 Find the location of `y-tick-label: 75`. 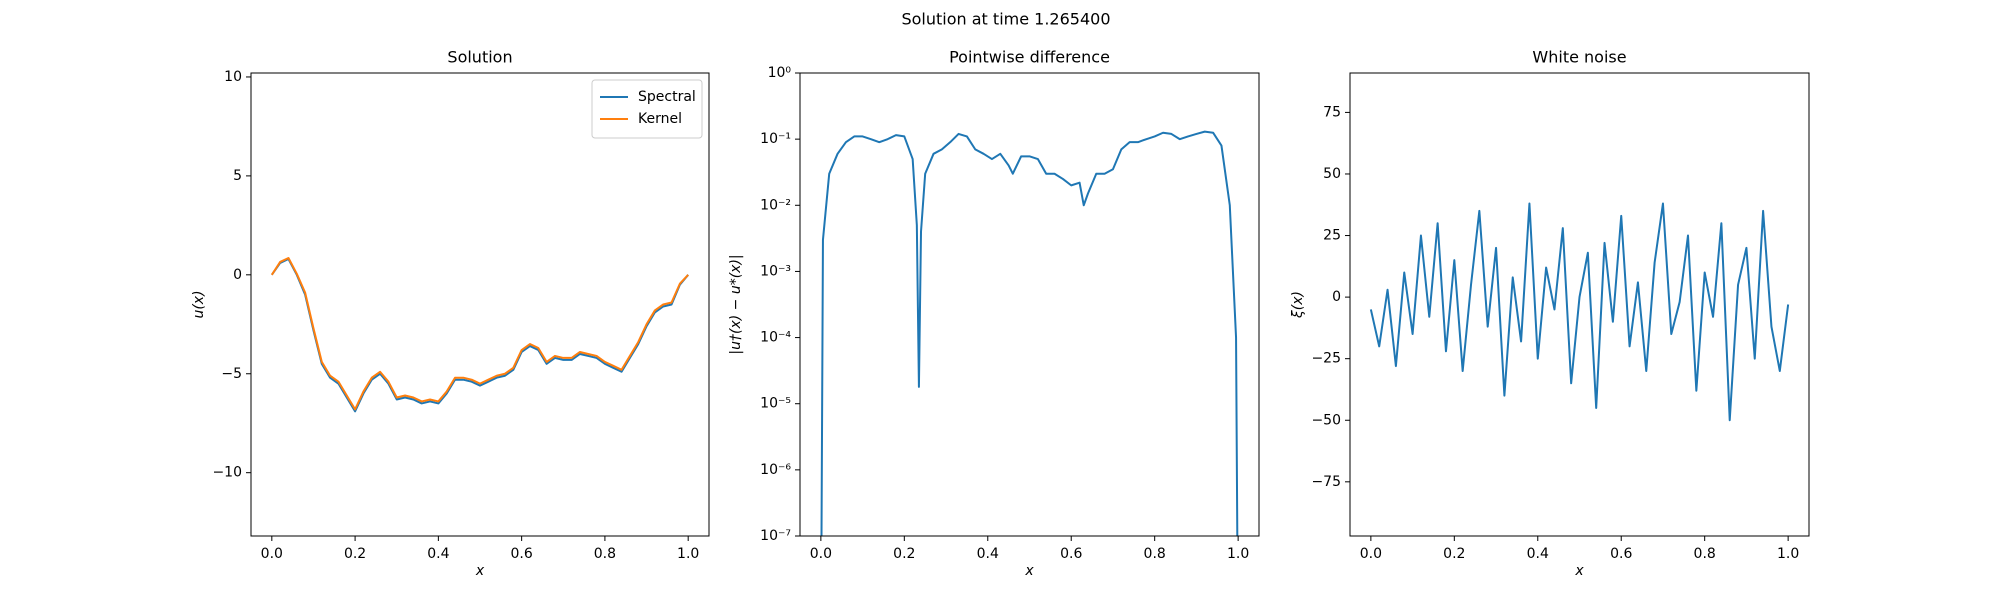

y-tick-label: 75 is located at coordinates (1332, 112).